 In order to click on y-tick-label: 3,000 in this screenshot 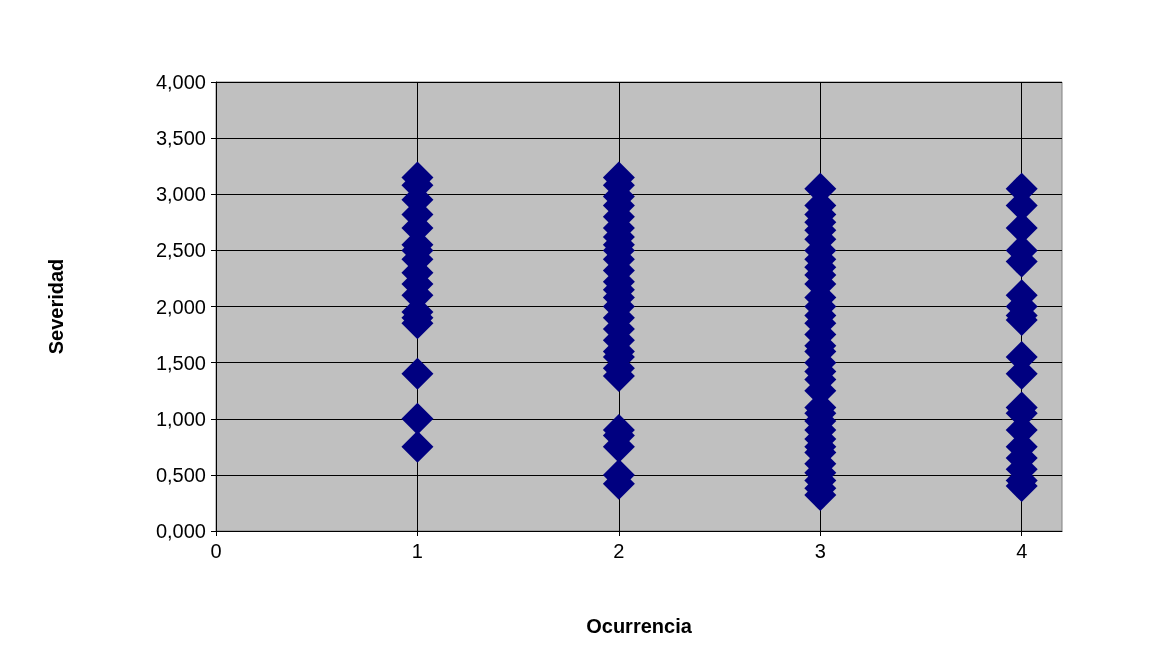, I will do `click(180, 194)`.